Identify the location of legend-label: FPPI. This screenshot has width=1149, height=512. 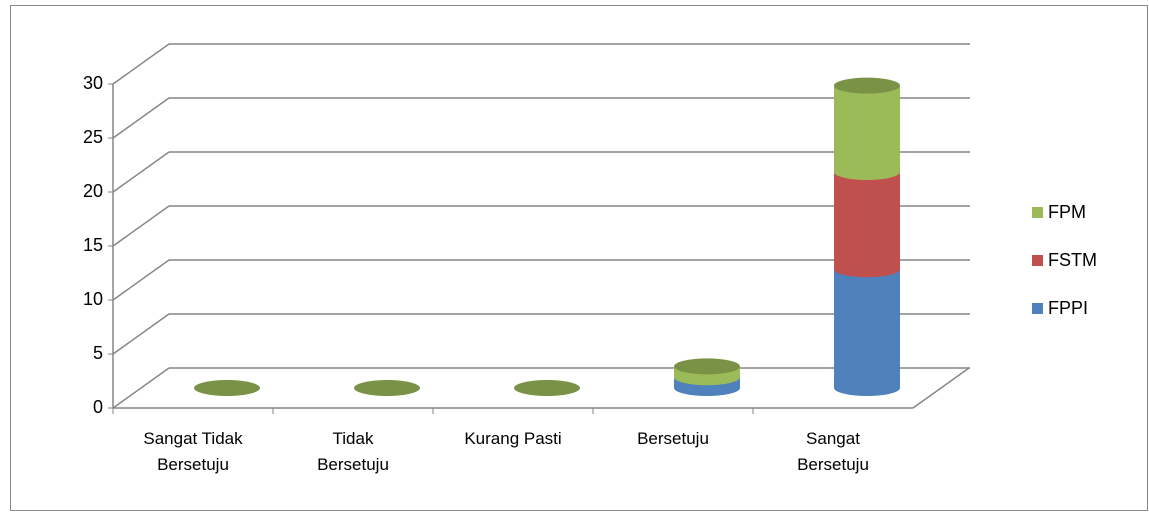
(1068, 308).